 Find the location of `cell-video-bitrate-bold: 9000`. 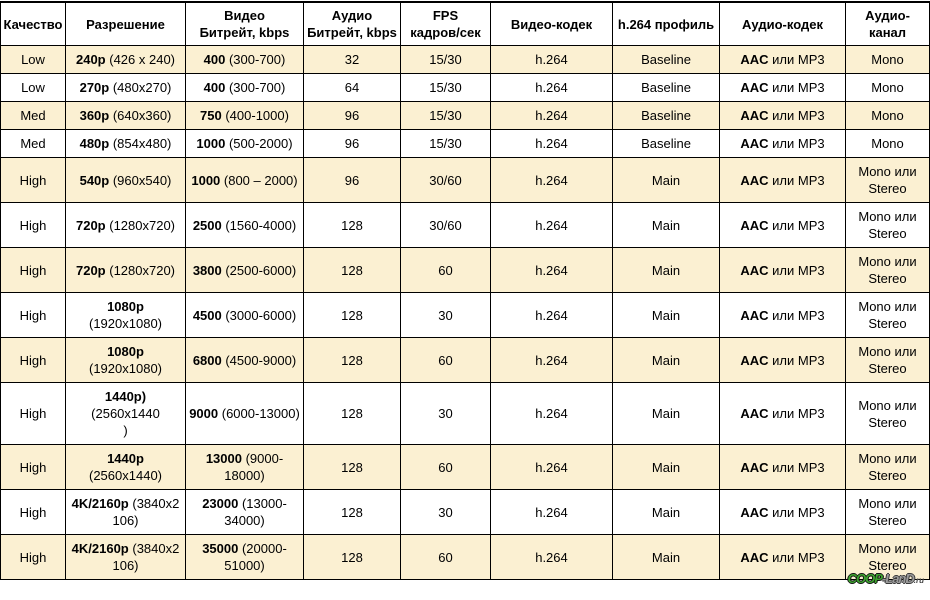

cell-video-bitrate-bold: 9000 is located at coordinates (204, 413).